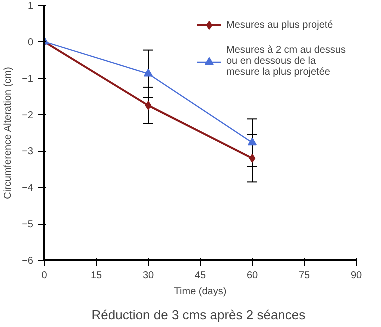 This screenshot has width=381, height=327. Describe the element at coordinates (280, 25) in the screenshot. I see `legend-label: Mesures au plus projeté` at that location.